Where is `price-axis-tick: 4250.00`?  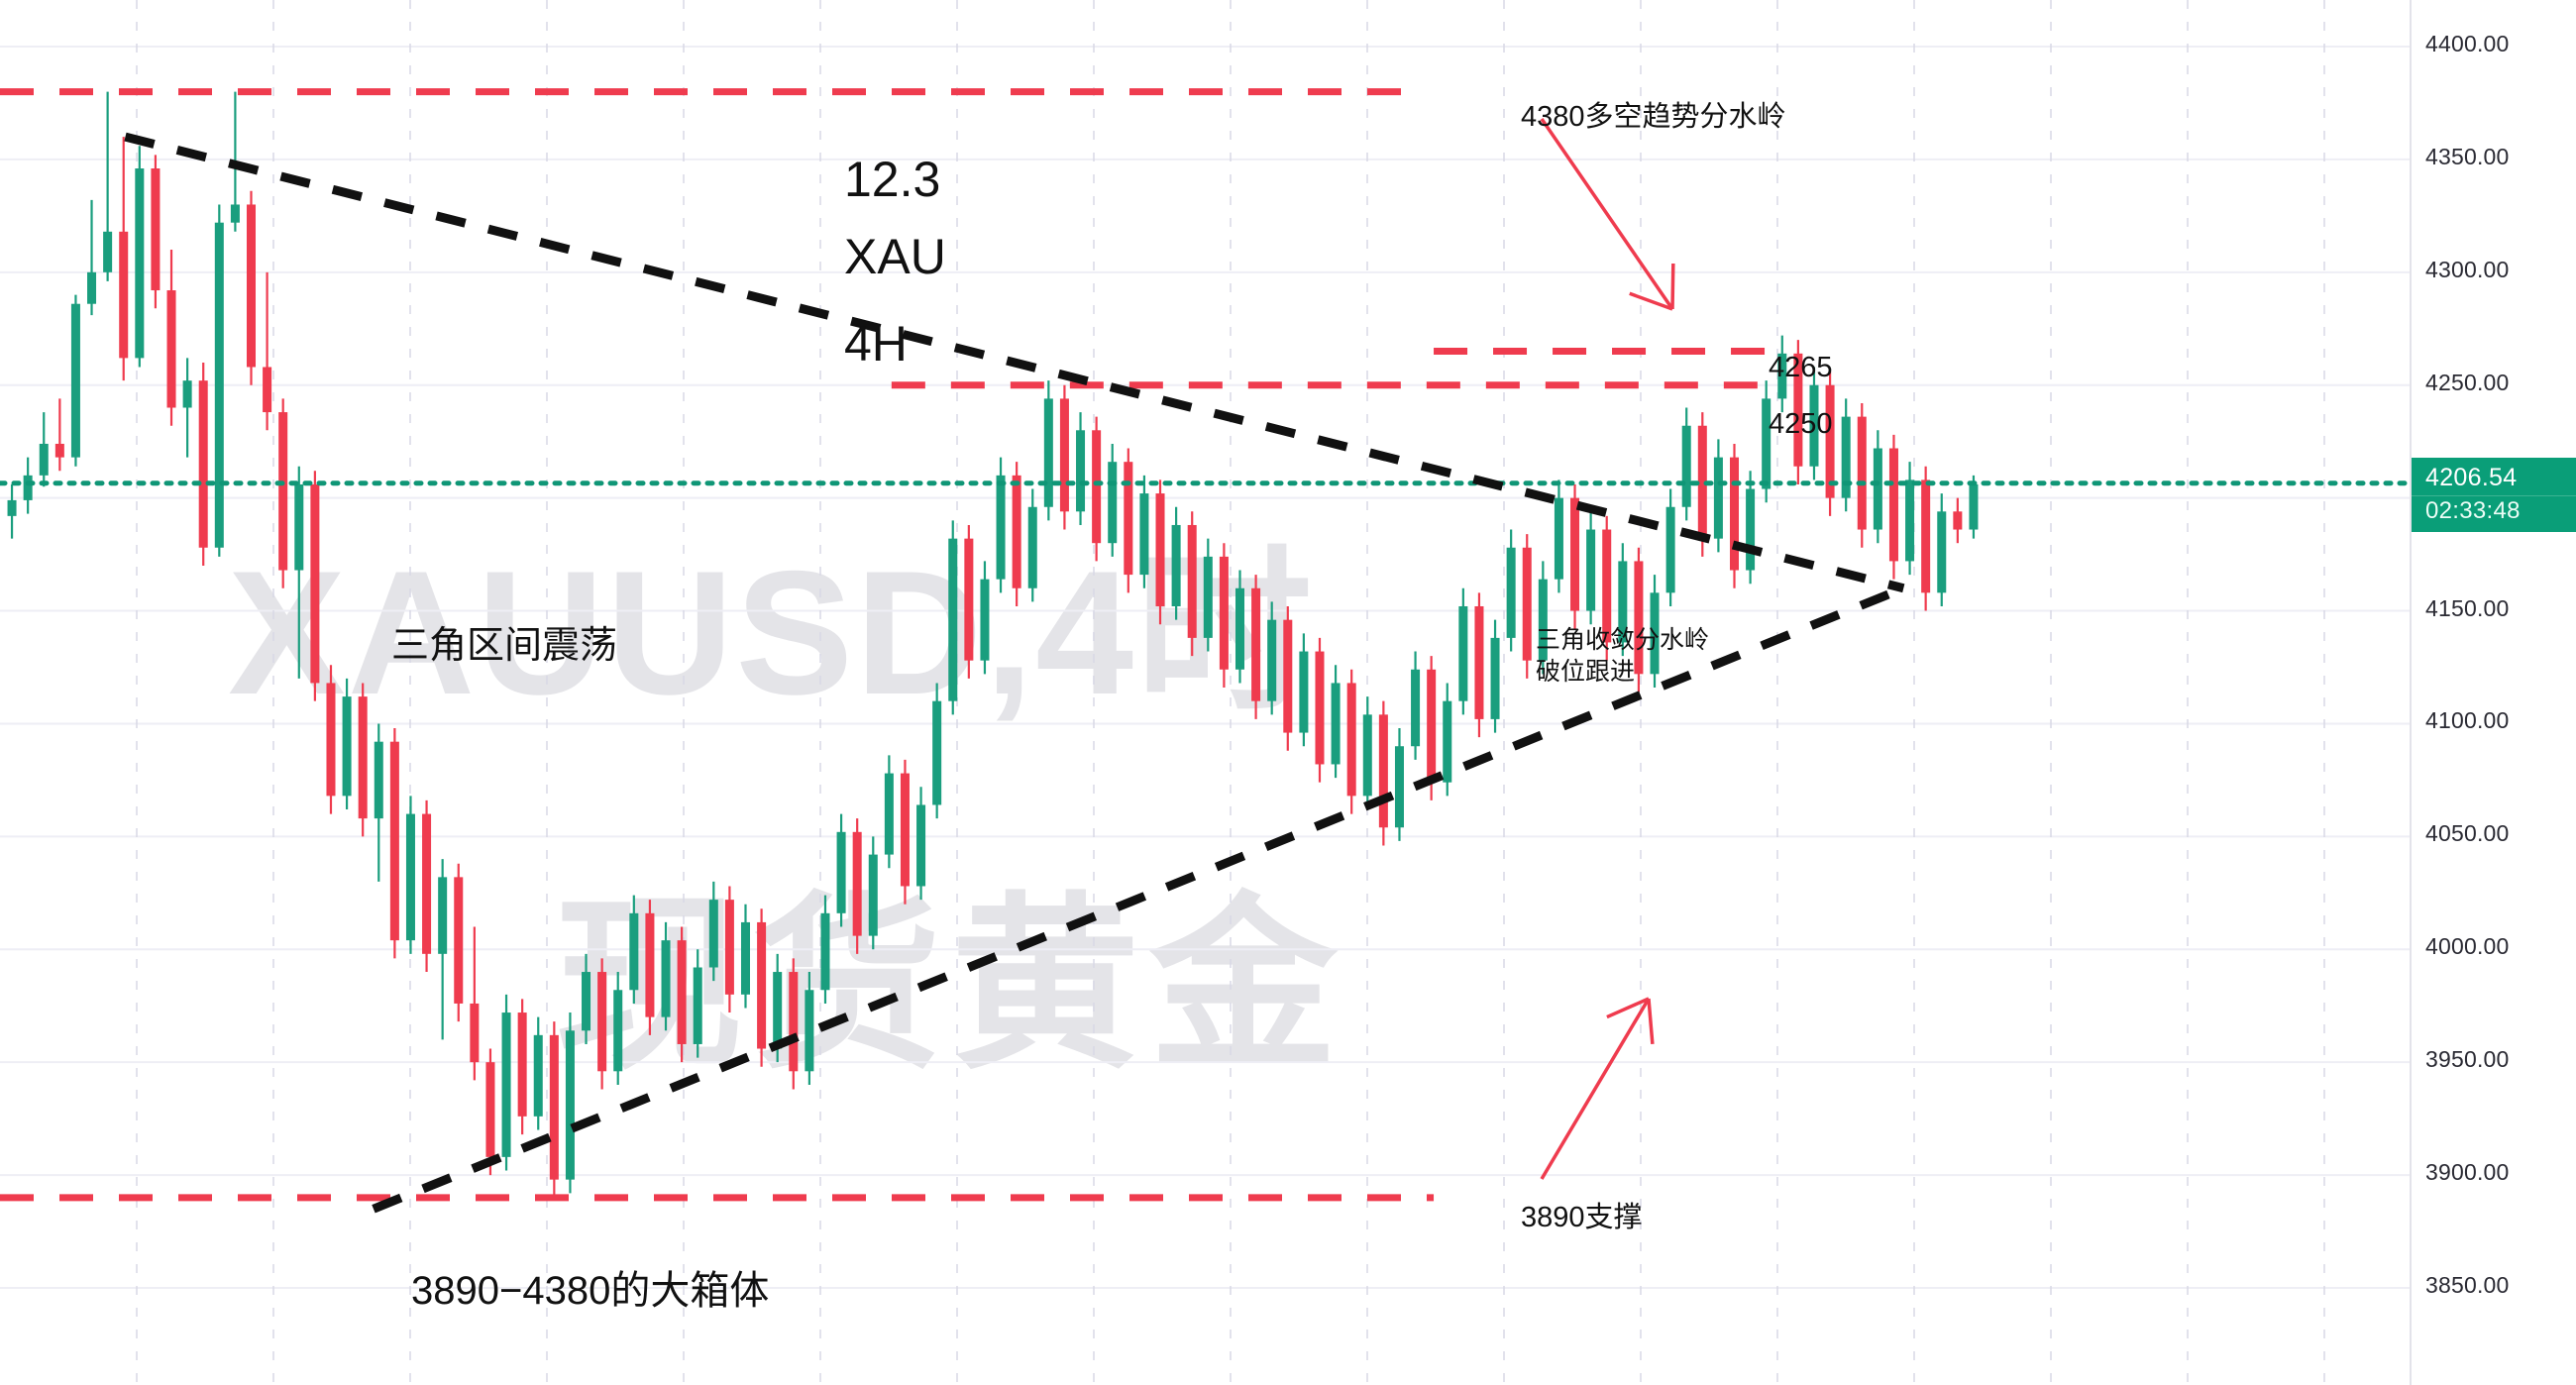
price-axis-tick: 4250.00 is located at coordinates (2468, 382).